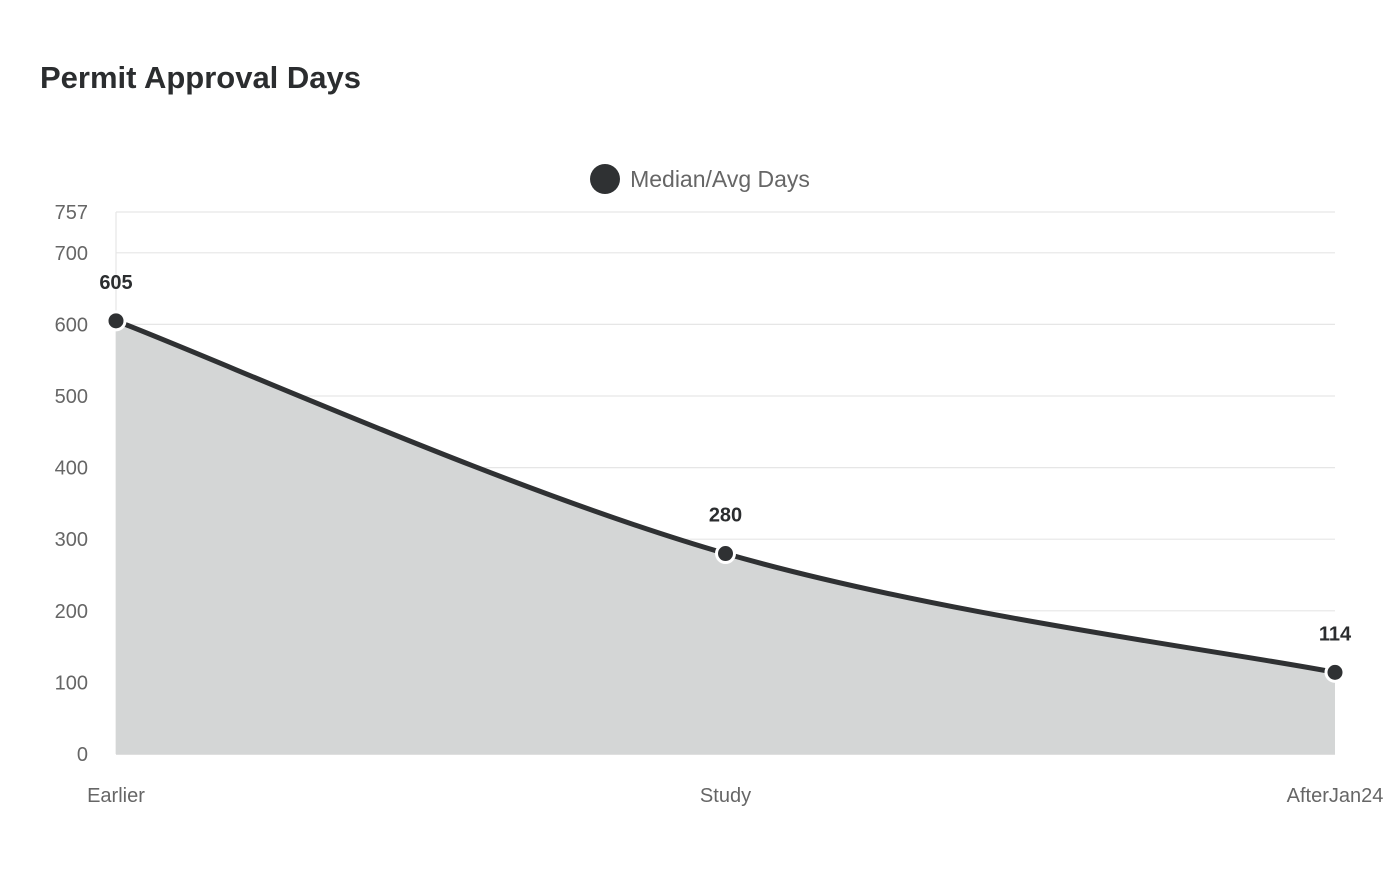 Image resolution: width=1400 pixels, height=880 pixels. I want to click on legend-swatch-icon, so click(605, 179).